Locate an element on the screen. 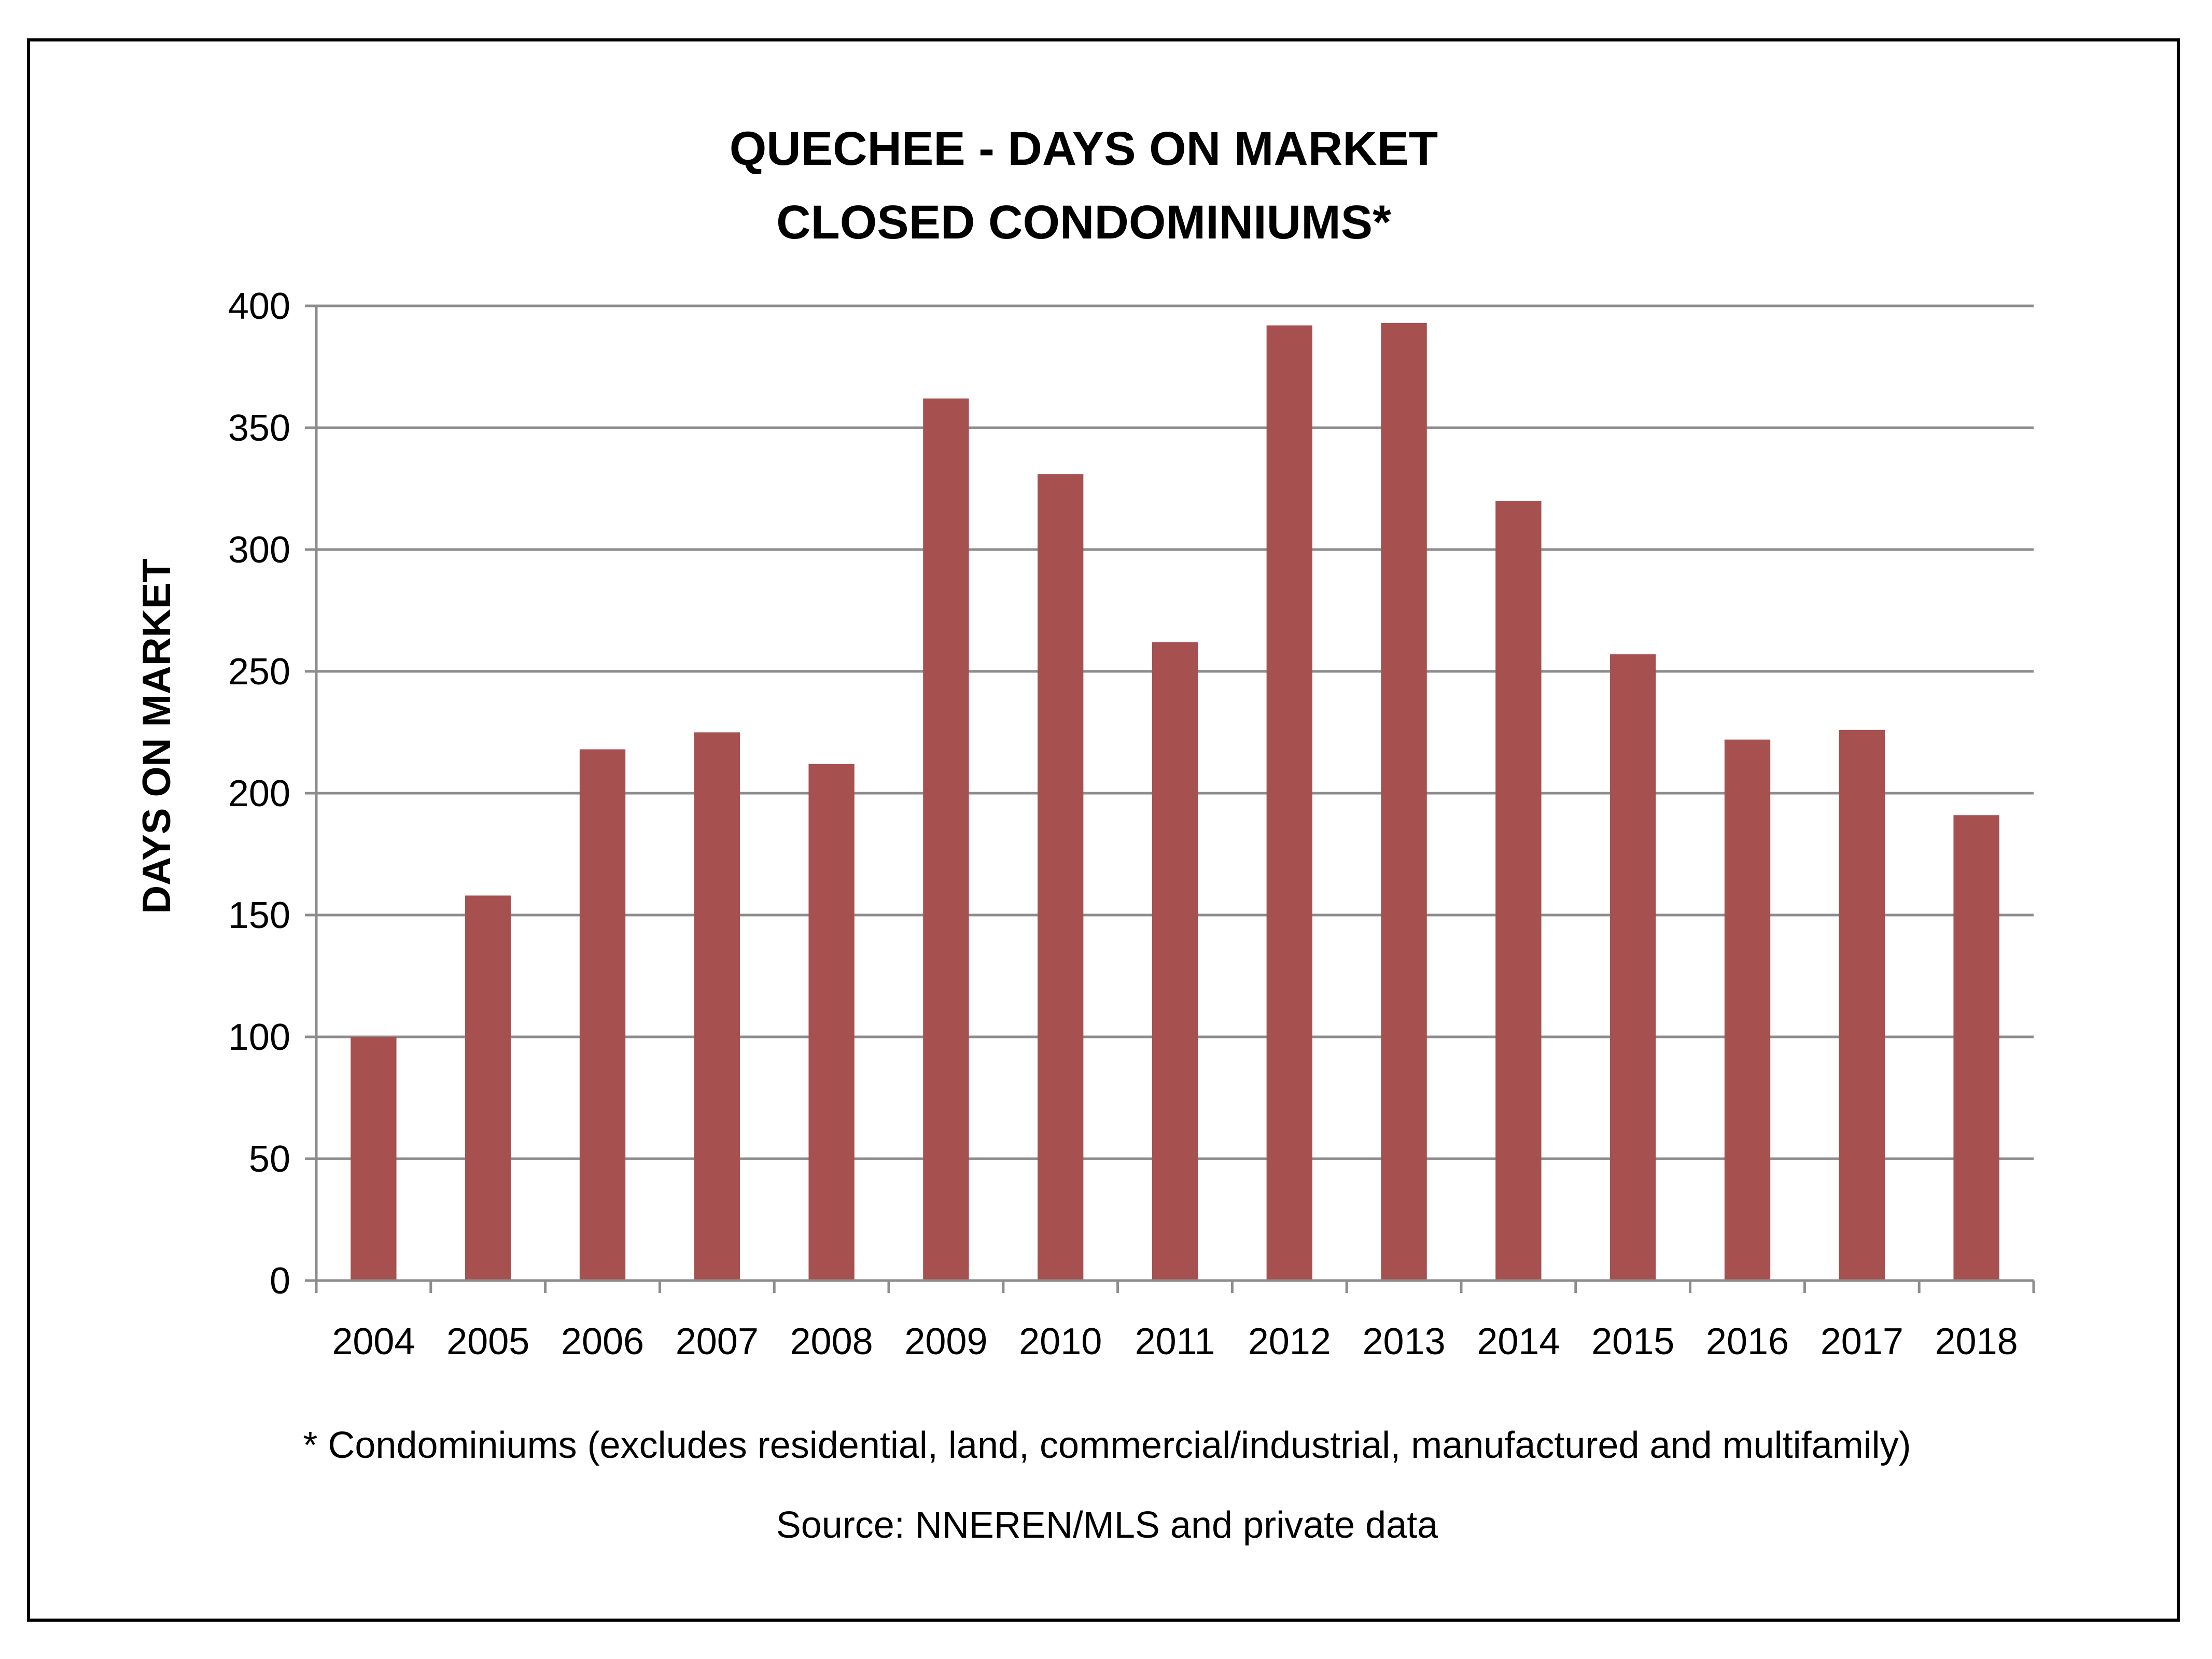 Image resolution: width=2212 pixels, height=1659 pixels. bar-2018 is located at coordinates (1976, 1048).